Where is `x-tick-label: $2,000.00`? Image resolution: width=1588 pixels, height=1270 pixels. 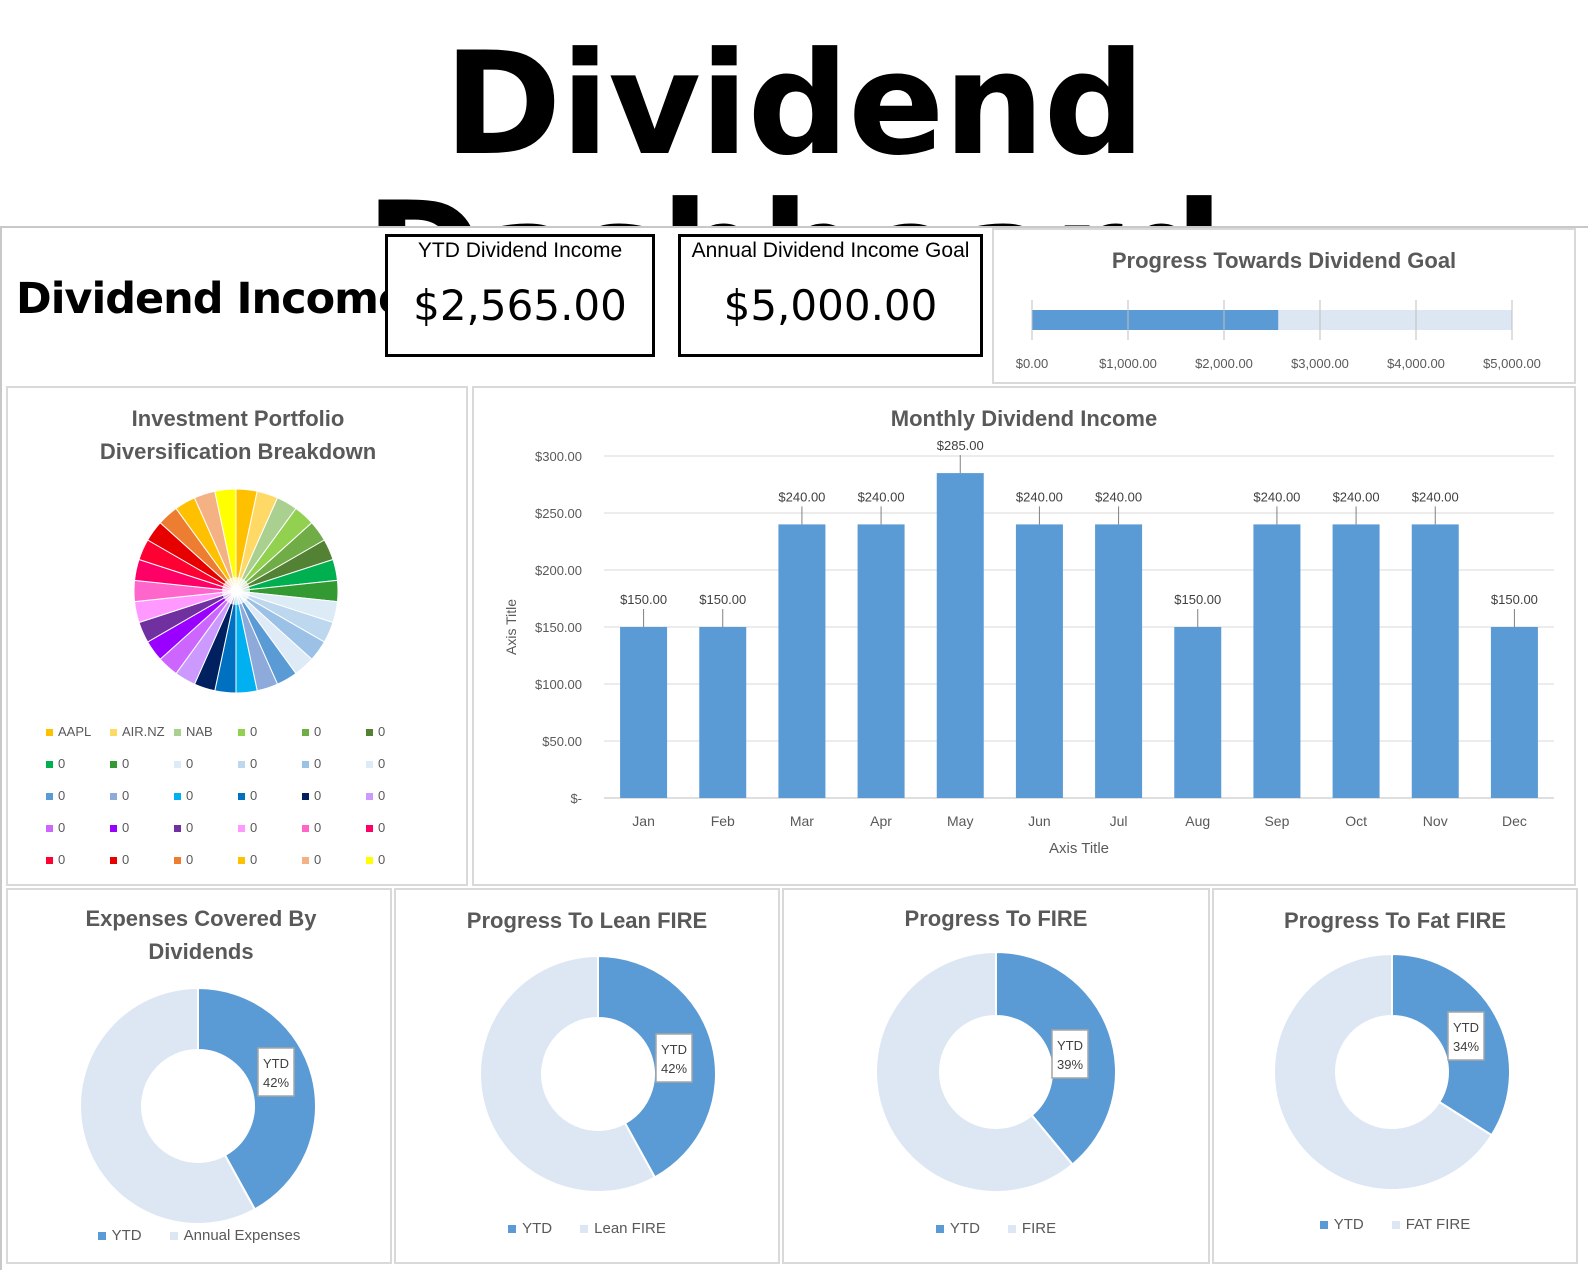
x-tick-label: $2,000.00 is located at coordinates (1224, 363).